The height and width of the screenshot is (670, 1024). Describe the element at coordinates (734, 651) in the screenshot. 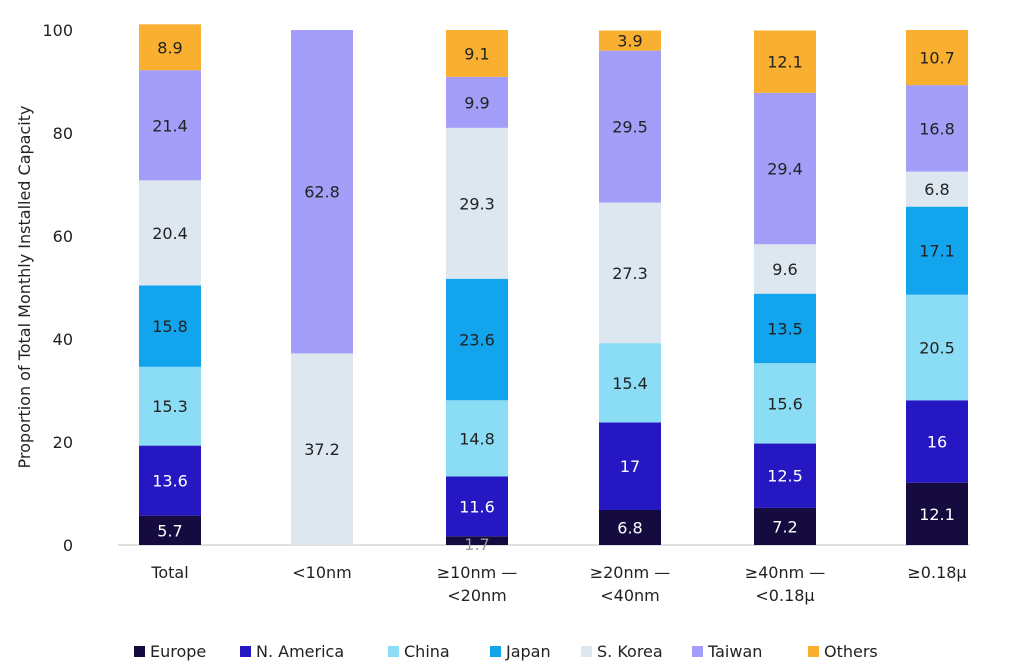

I see `legend-label: Taiwan` at that location.